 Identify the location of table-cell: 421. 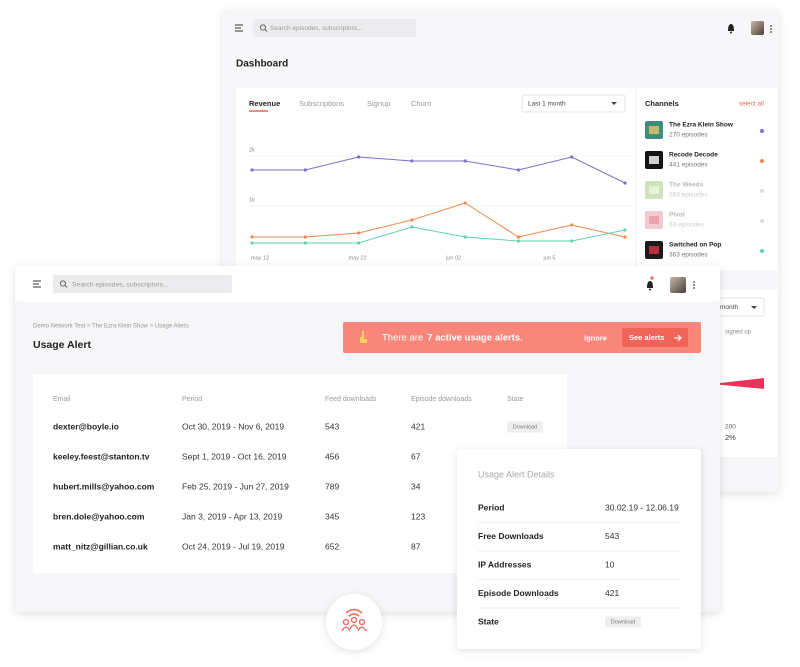
(418, 426).